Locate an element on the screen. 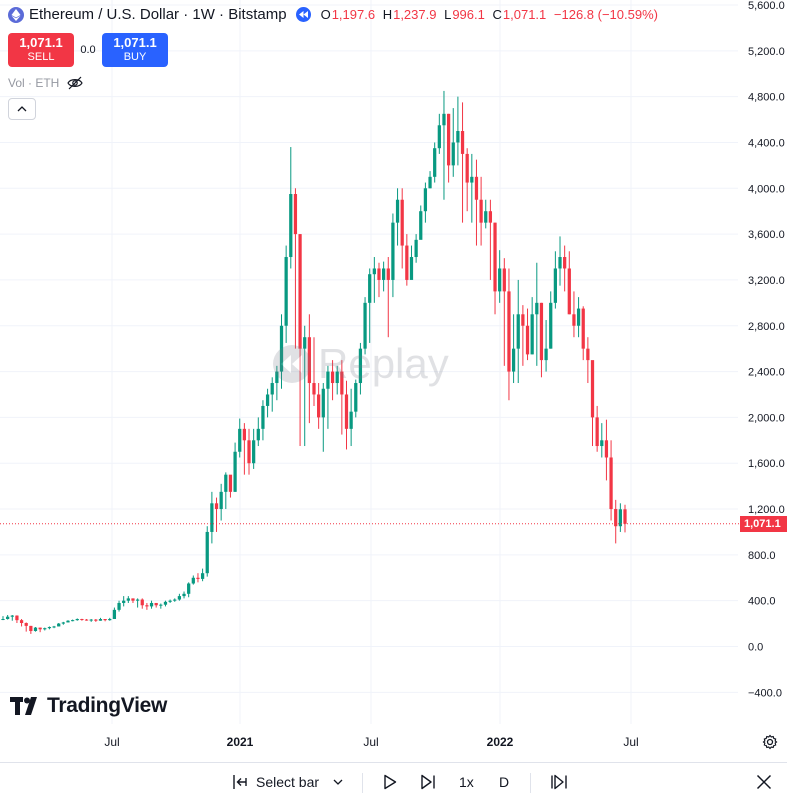 The height and width of the screenshot is (801, 787). jump-to-realtime-button is located at coordinates (559, 782).